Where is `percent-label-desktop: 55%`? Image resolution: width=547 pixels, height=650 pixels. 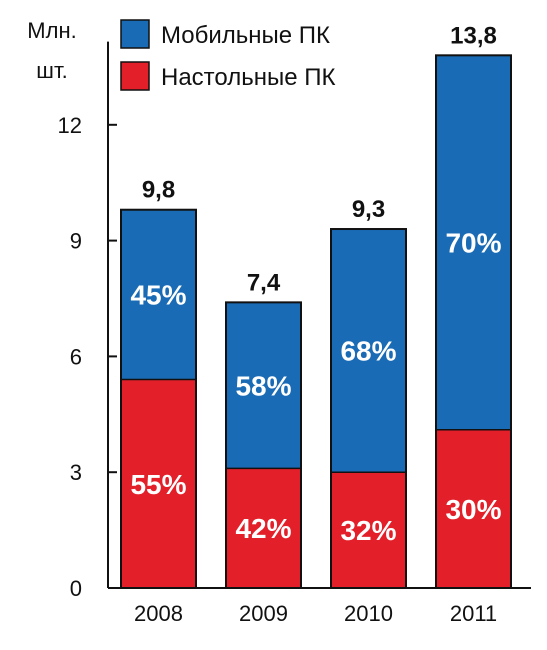
percent-label-desktop: 55% is located at coordinates (158, 484).